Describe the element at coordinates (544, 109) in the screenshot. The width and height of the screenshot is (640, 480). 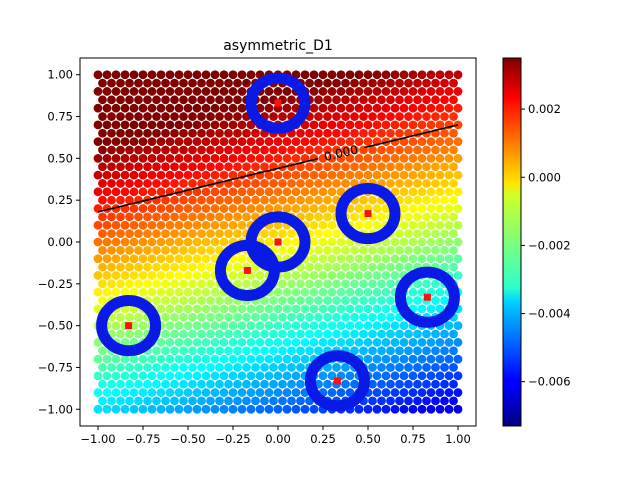
I see `colorbar-tick-label: 0.002` at that location.